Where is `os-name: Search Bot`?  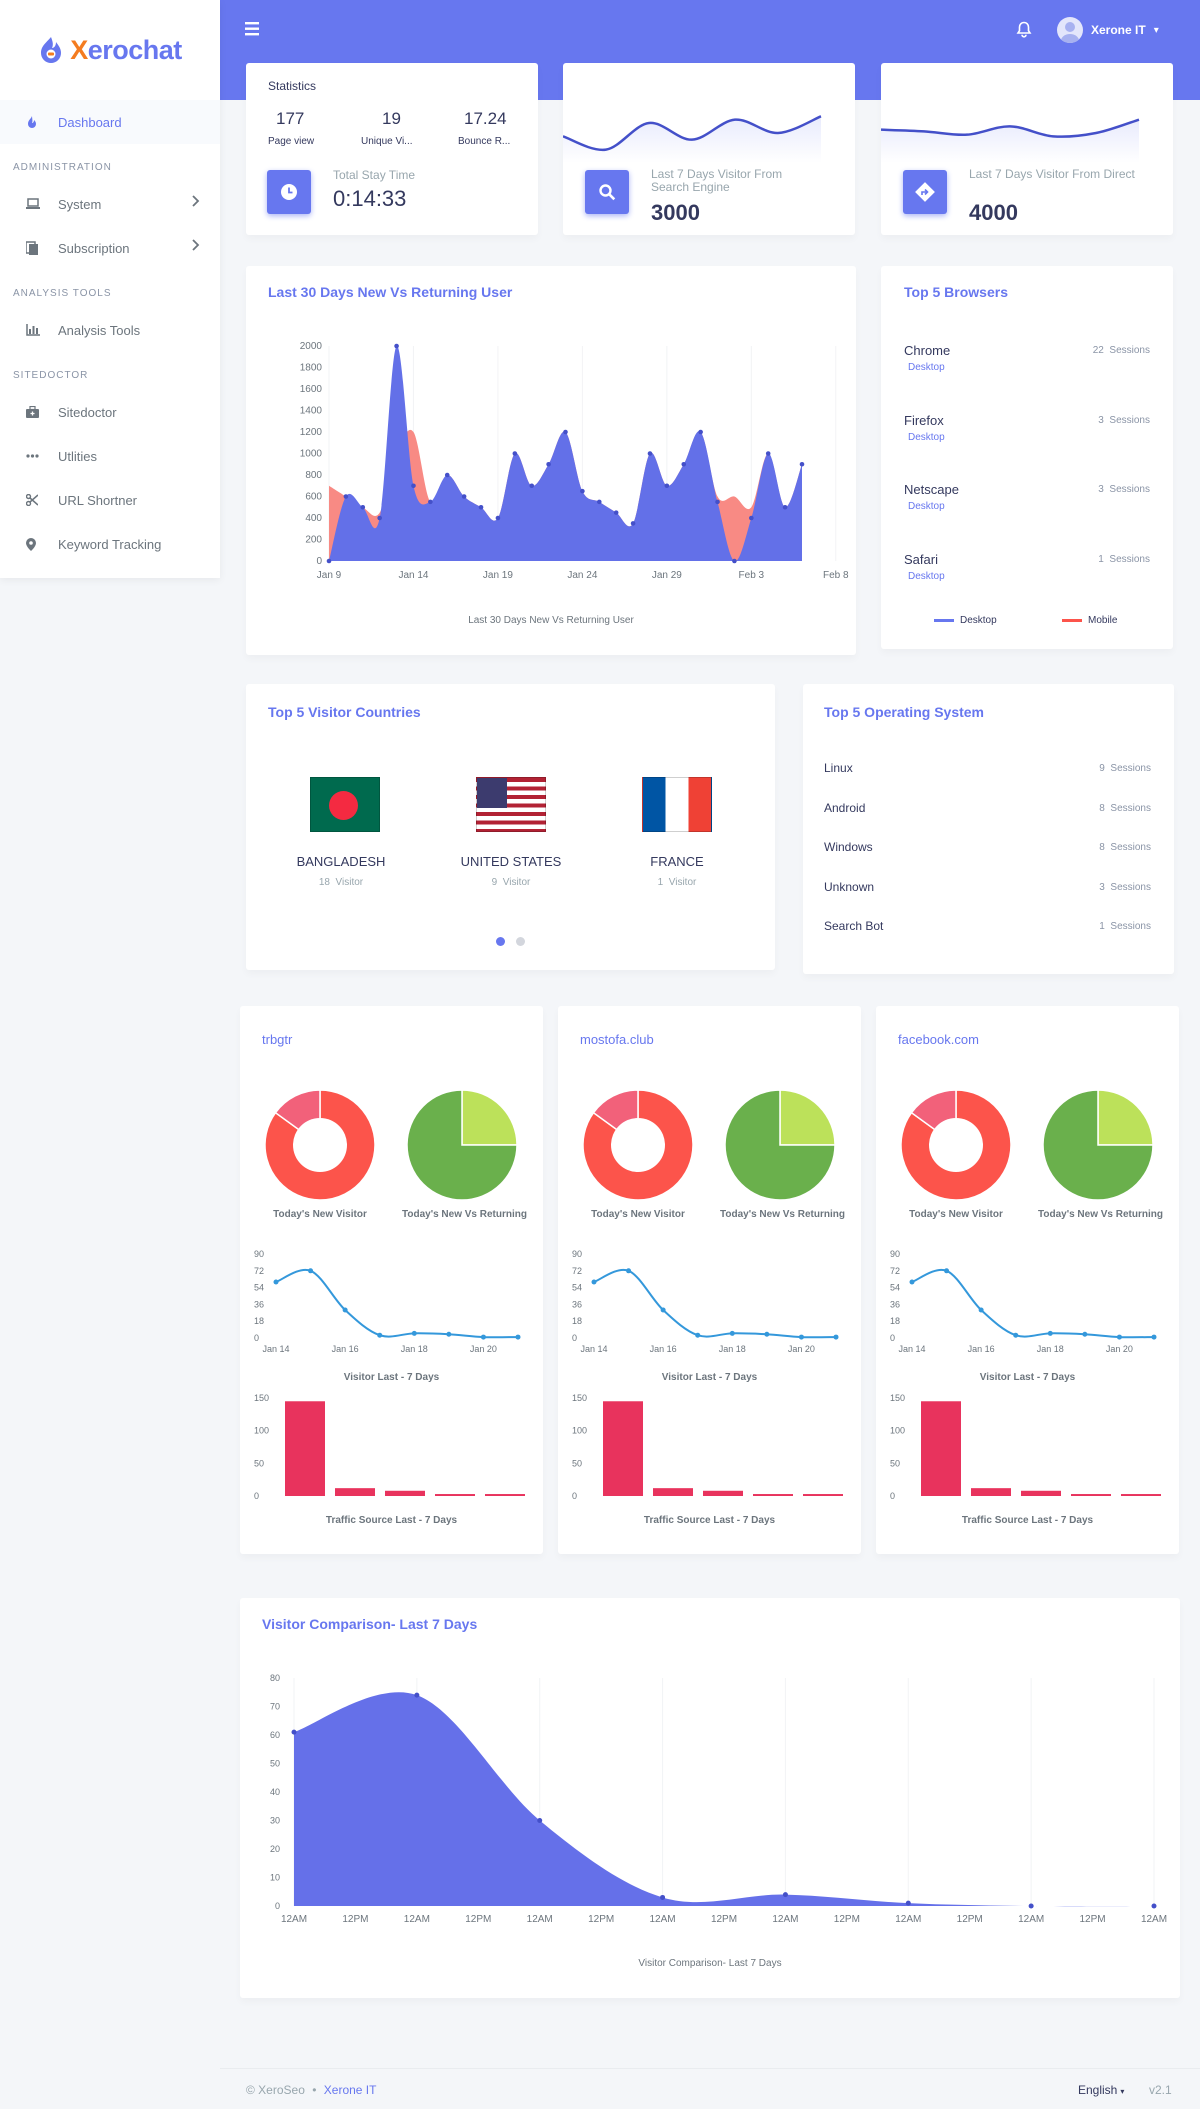 os-name: Search Bot is located at coordinates (854, 926).